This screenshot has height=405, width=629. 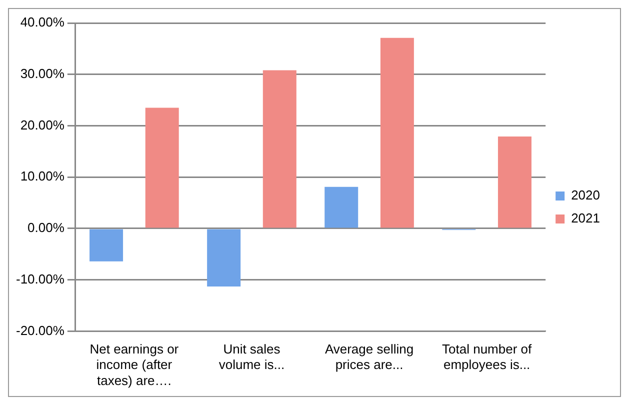 I want to click on y-tick-label: 30.00%, so click(x=42, y=73).